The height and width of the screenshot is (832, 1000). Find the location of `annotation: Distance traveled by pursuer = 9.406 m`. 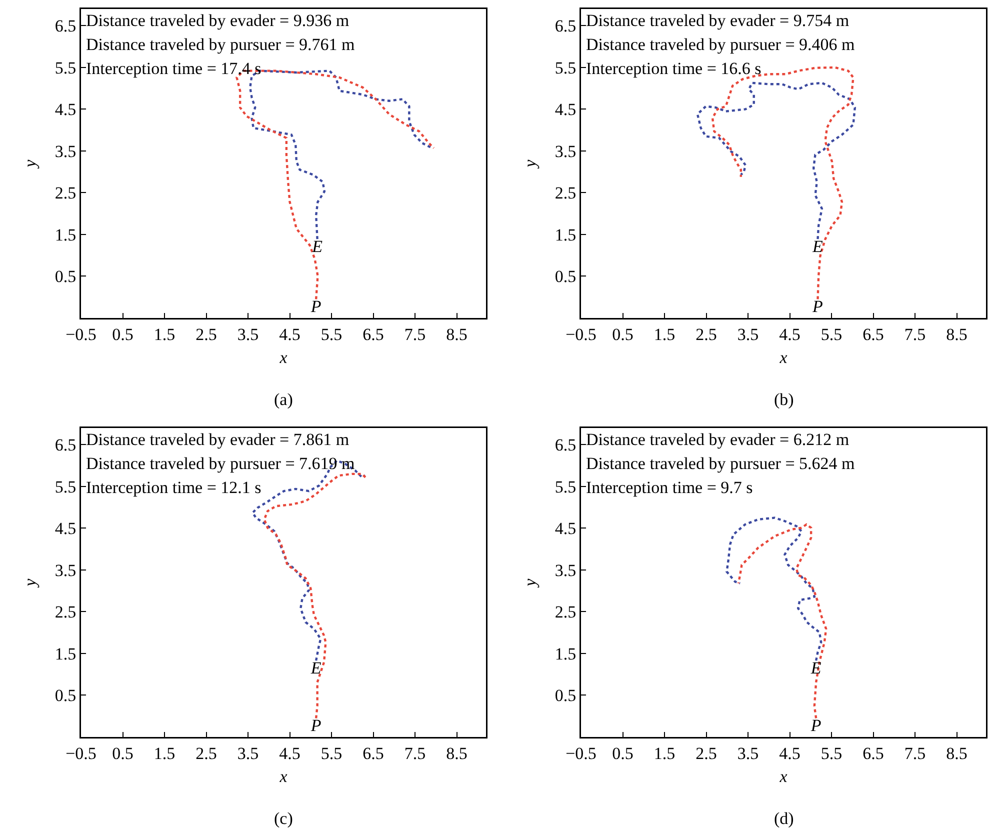

annotation: Distance traveled by pursuer = 9.406 m is located at coordinates (720, 44).